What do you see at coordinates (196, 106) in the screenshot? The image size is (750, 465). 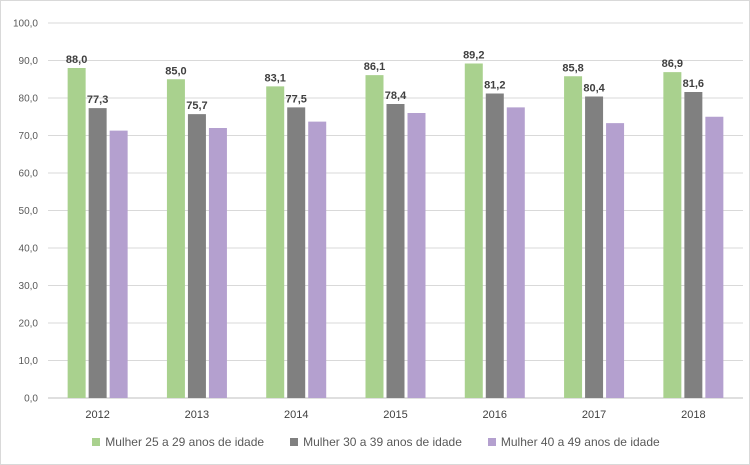 I see `data-label: 75,7` at bounding box center [196, 106].